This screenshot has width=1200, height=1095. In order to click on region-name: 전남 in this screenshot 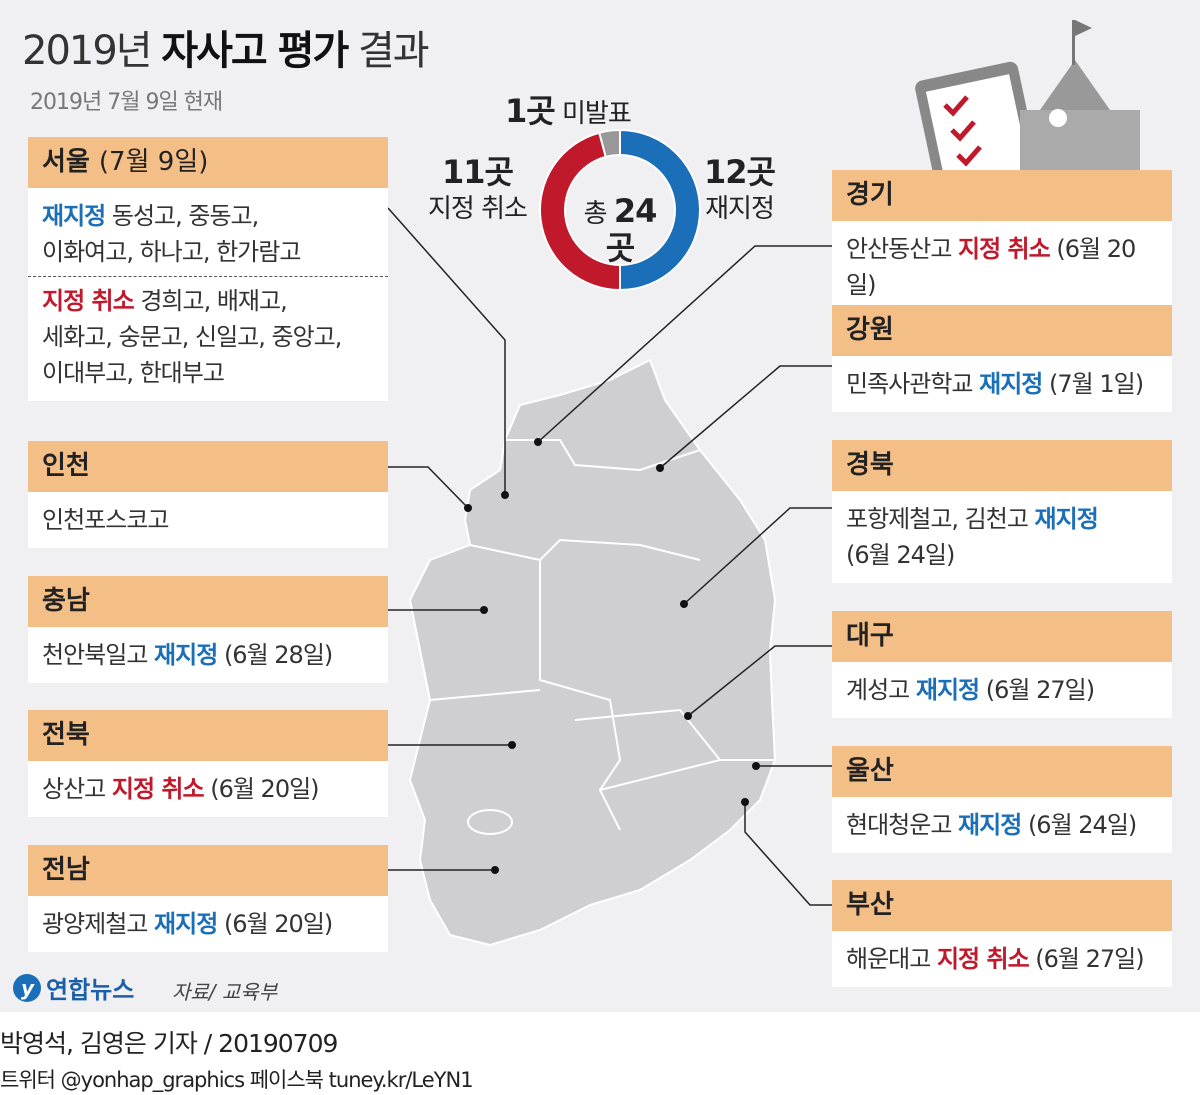, I will do `click(208, 870)`.